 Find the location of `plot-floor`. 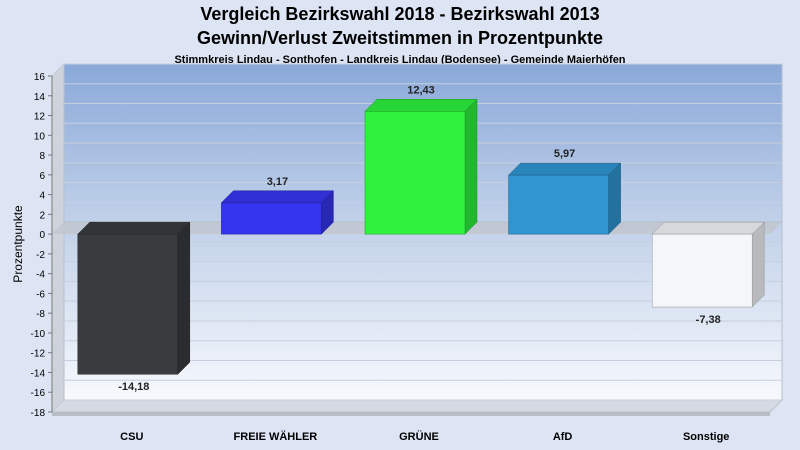

plot-floor is located at coordinates (417, 406).